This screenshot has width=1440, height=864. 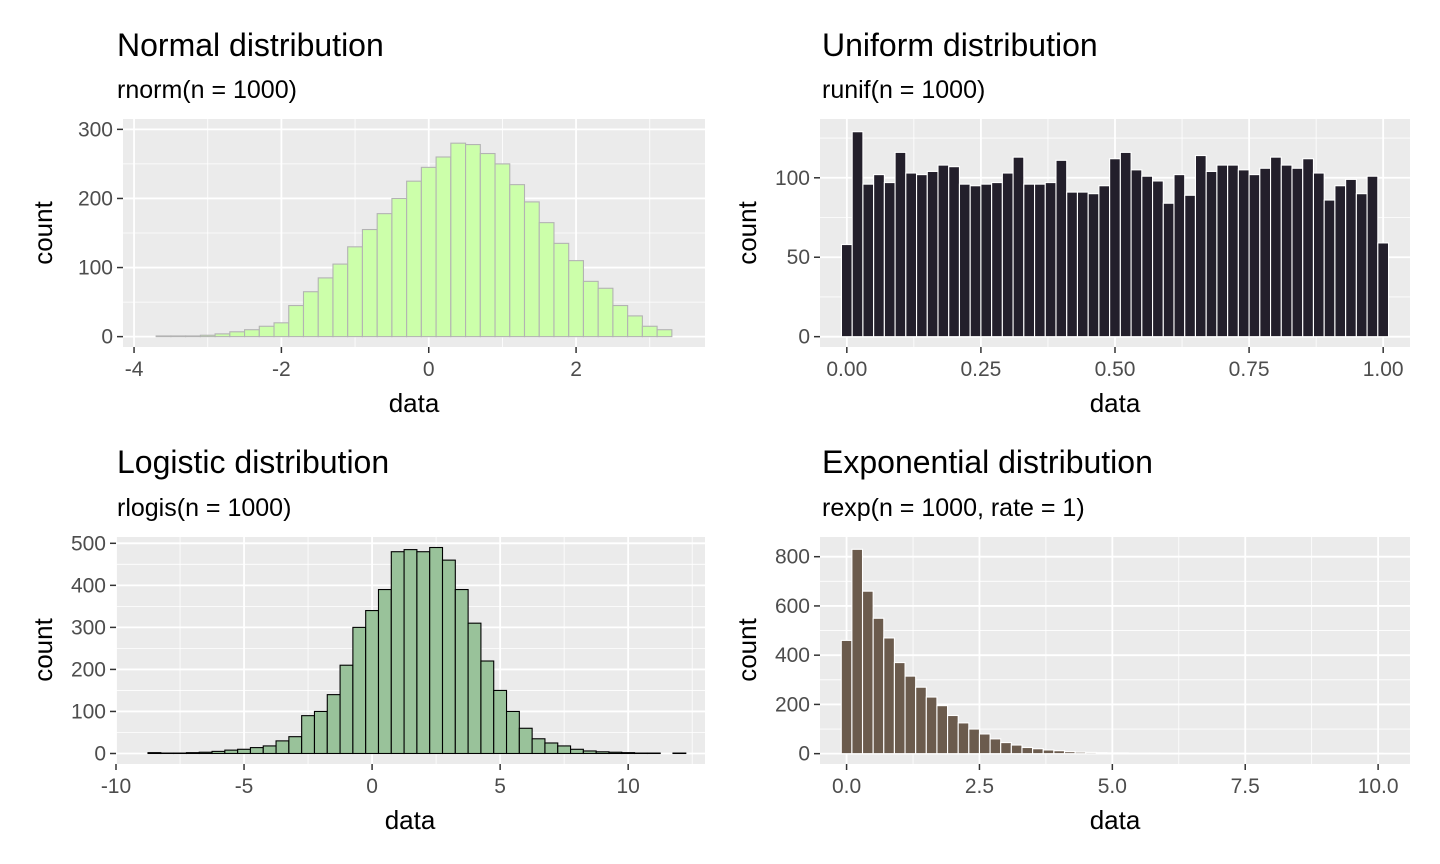 I want to click on x-axis-ticks: 0.0 2.5 5.0 7.5 10.0, so click(x=1115, y=781).